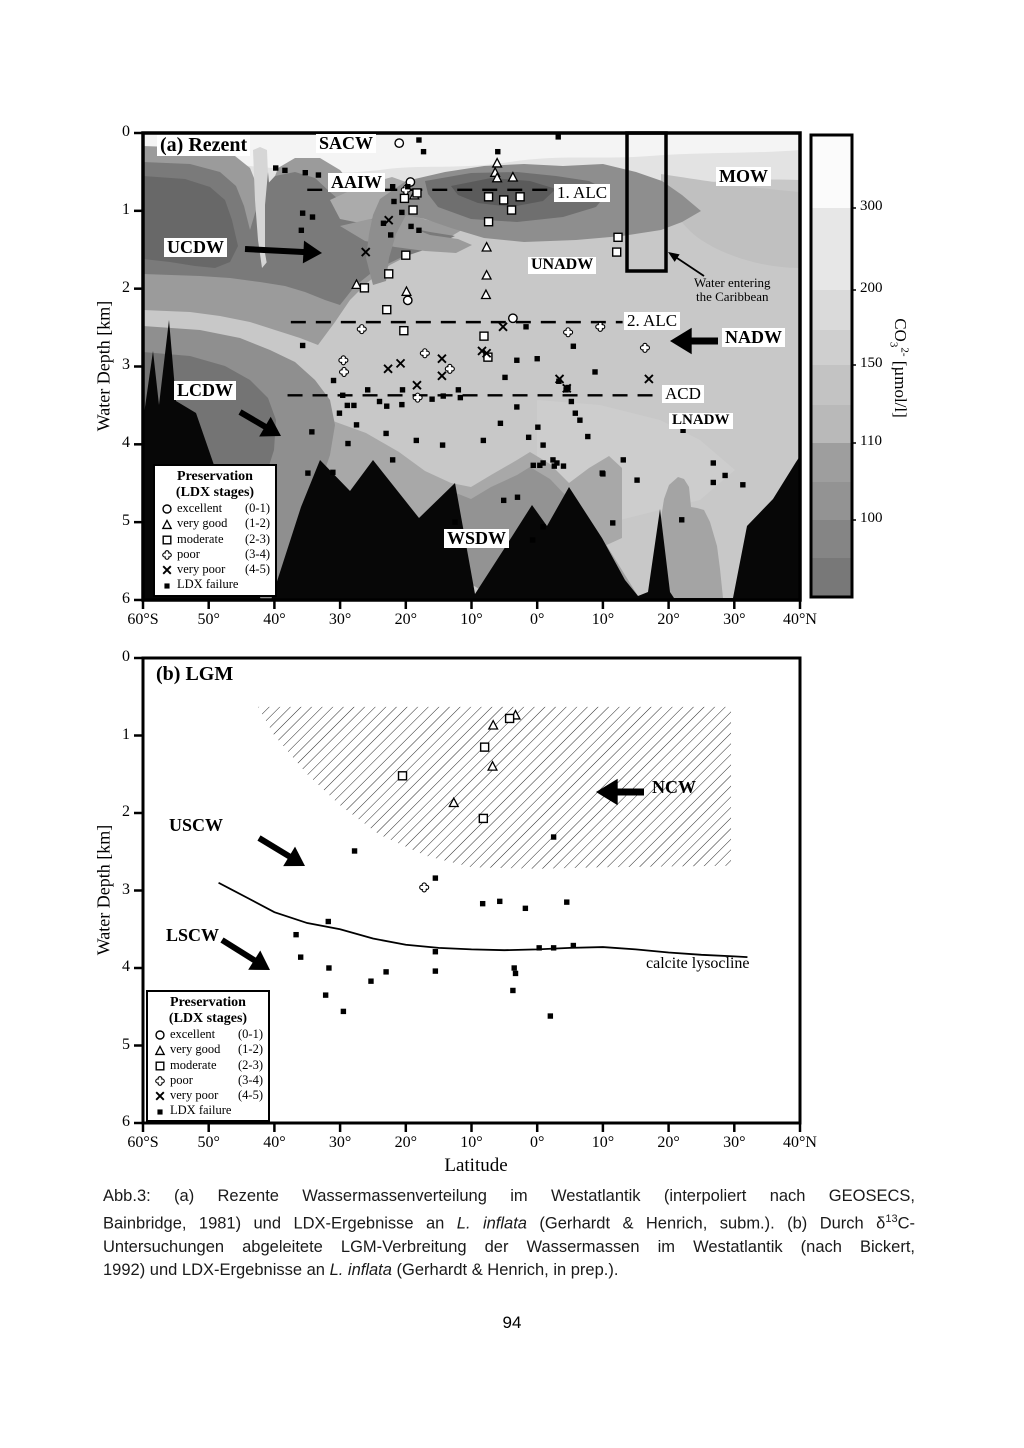 This screenshot has width=1024, height=1448. Describe the element at coordinates (126, 966) in the screenshot. I see `y-tick-4-panel-b: 4` at that location.